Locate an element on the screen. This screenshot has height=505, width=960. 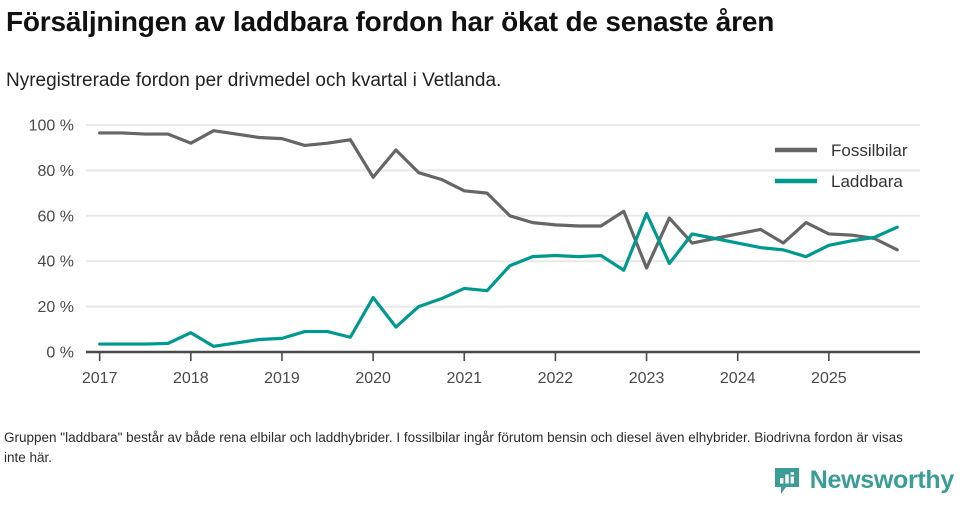
x-axis-tick-label: 2019 is located at coordinates (282, 378).